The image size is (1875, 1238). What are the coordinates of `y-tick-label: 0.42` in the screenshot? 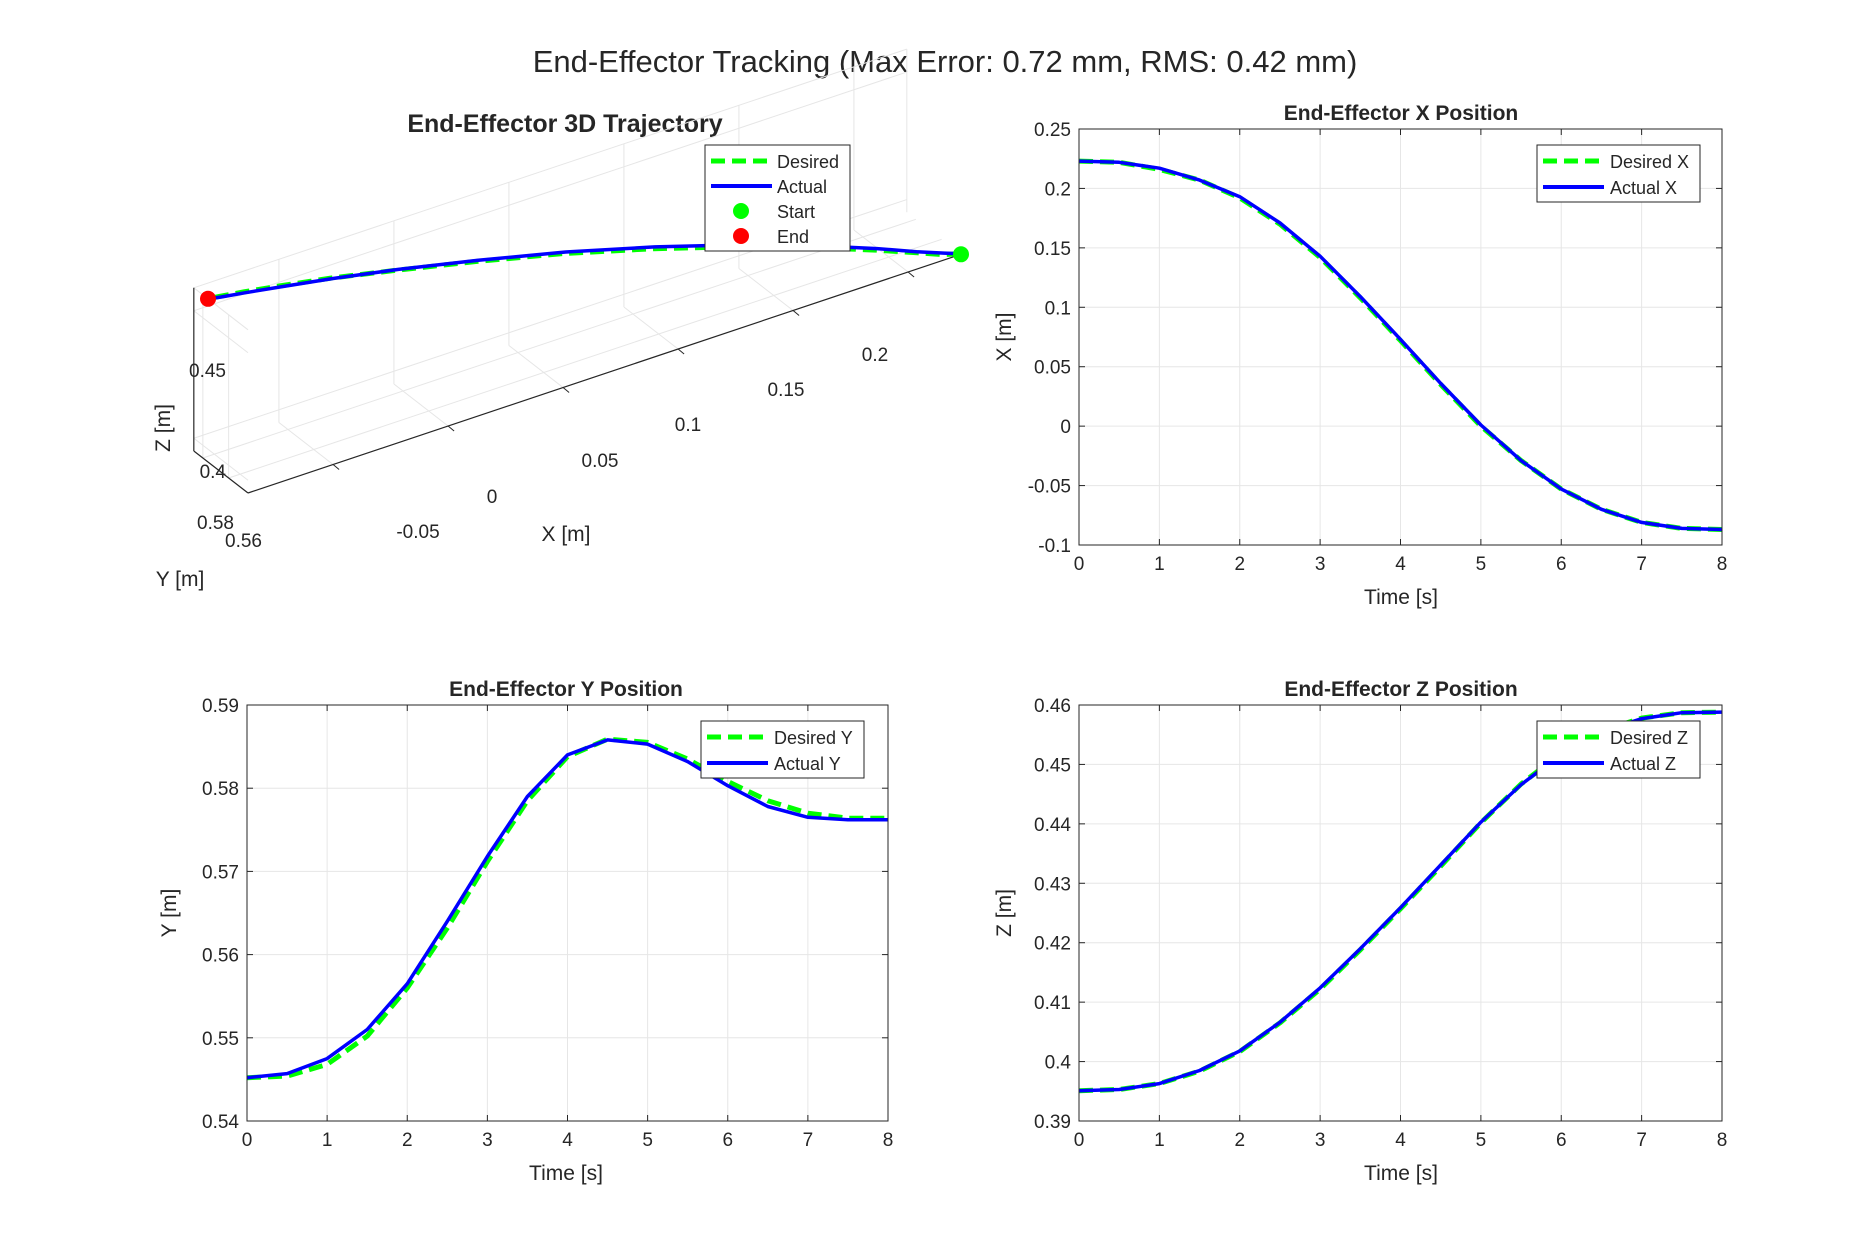 It's located at (1052, 944).